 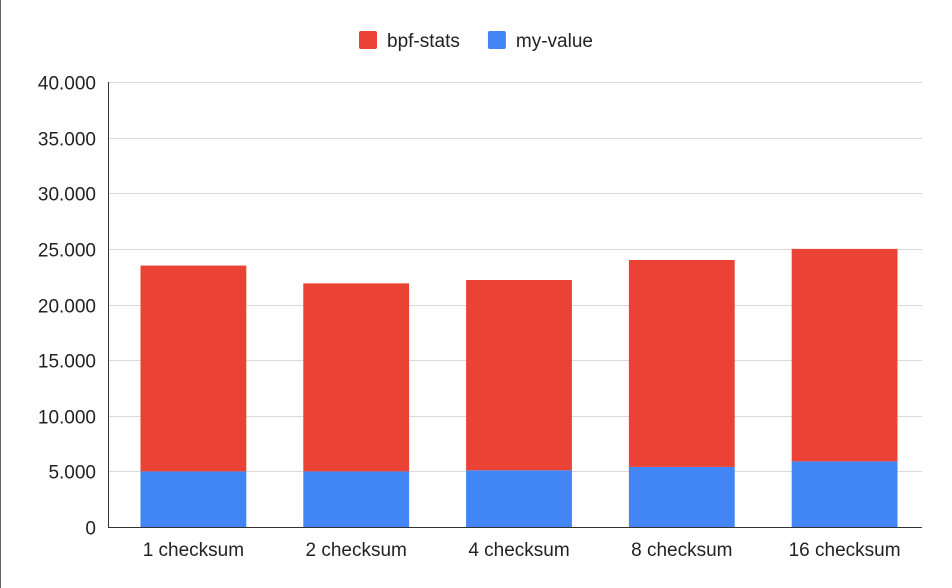 I want to click on y-tick-label: 20.000, so click(x=67, y=307).